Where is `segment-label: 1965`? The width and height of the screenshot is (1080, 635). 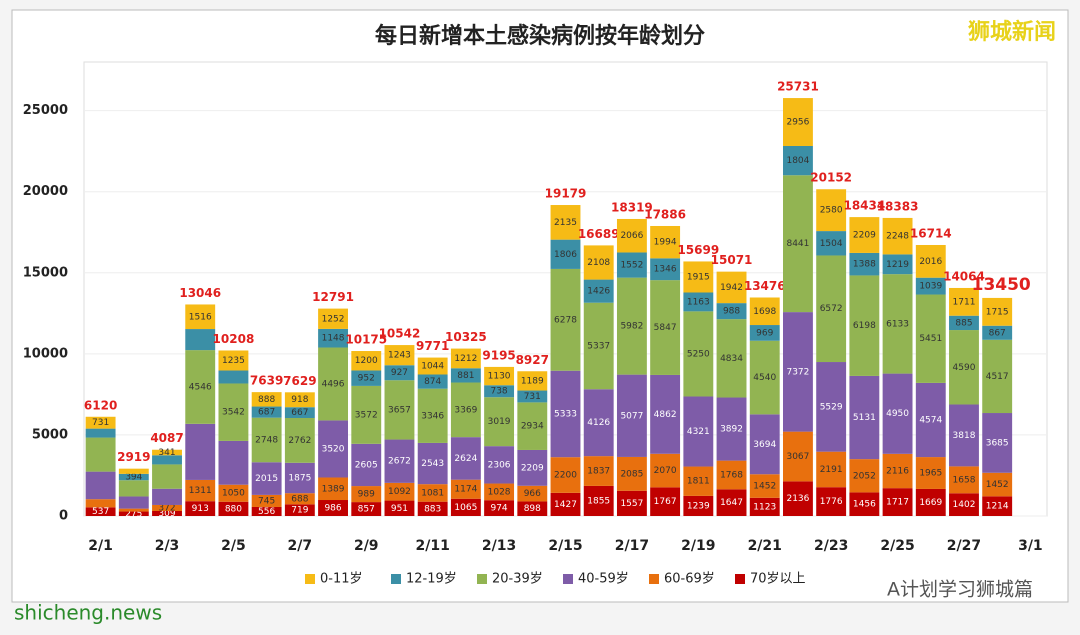 segment-label: 1965 is located at coordinates (930, 474).